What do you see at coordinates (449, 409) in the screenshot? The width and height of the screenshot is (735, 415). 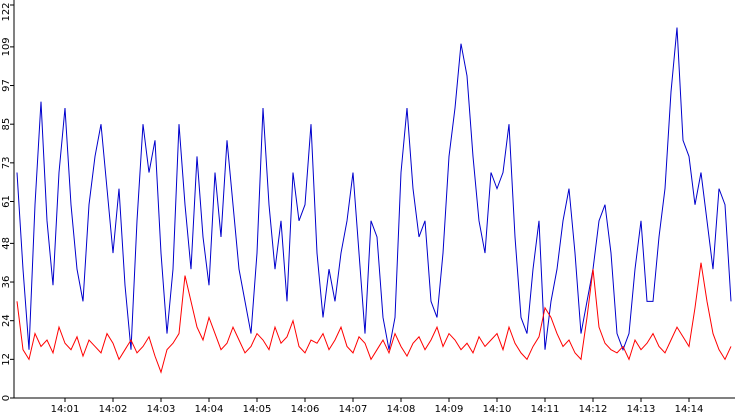 I see `x-tick-label: 14:09` at bounding box center [449, 409].